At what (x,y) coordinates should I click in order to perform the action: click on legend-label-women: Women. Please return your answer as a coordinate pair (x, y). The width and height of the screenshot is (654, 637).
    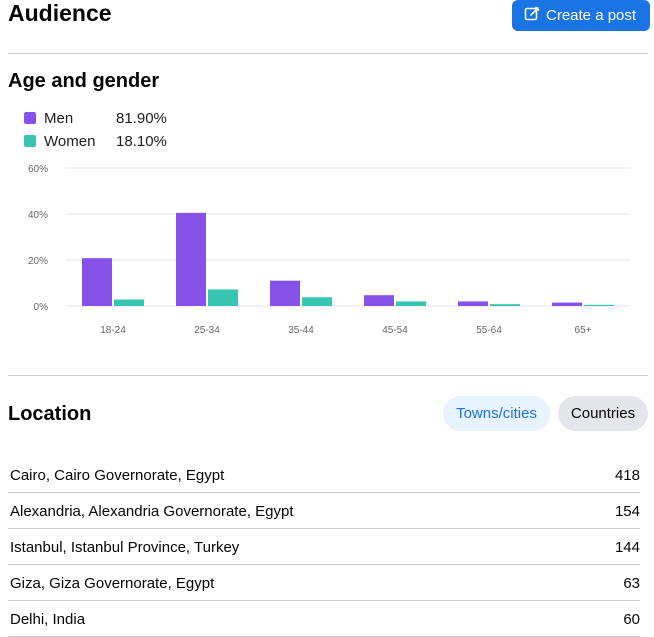
    Looking at the image, I should click on (70, 141).